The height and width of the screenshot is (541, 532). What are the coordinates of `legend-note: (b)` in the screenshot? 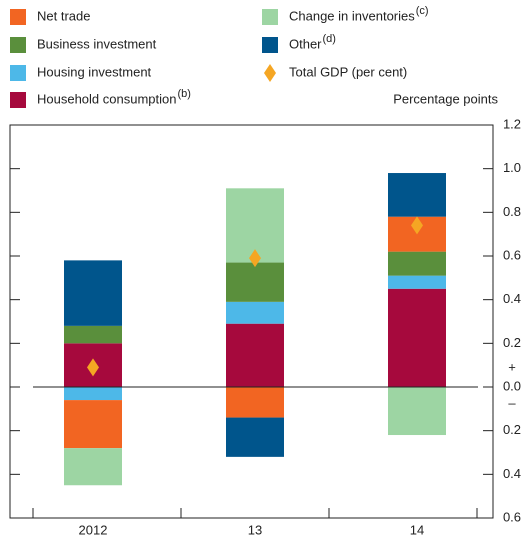 It's located at (183, 94).